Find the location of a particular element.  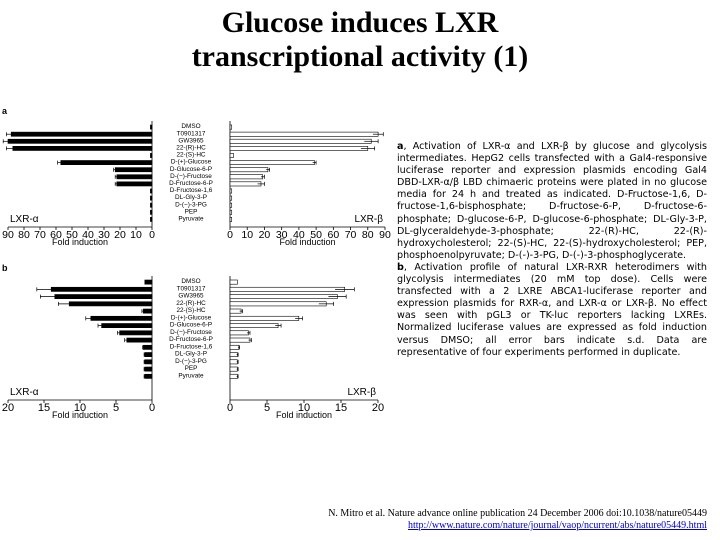

series-label-b-beta: LXR-β is located at coordinates (361, 392).